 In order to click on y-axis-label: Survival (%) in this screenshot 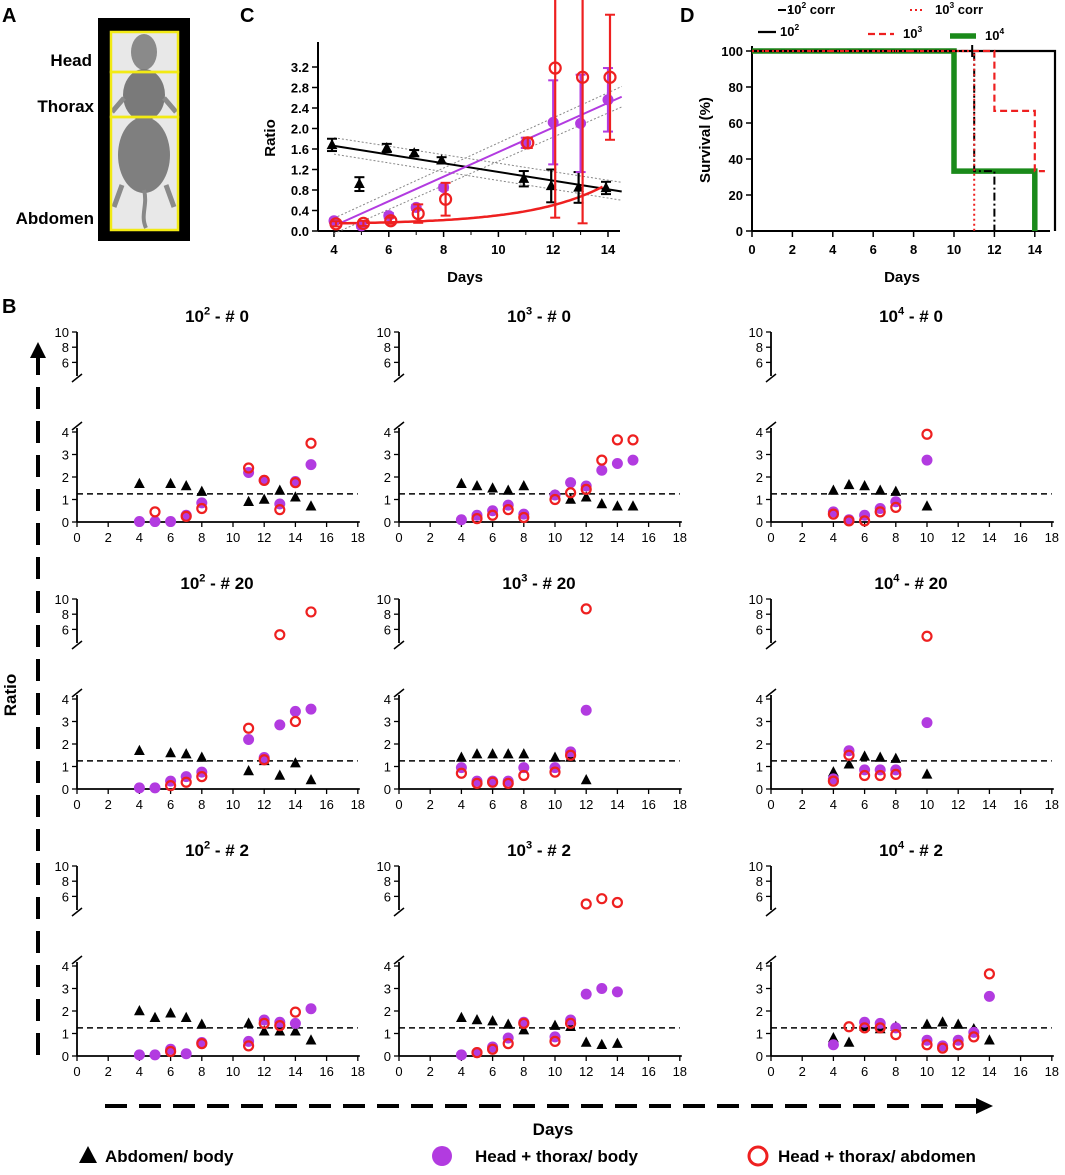, I will do `click(705, 140)`.